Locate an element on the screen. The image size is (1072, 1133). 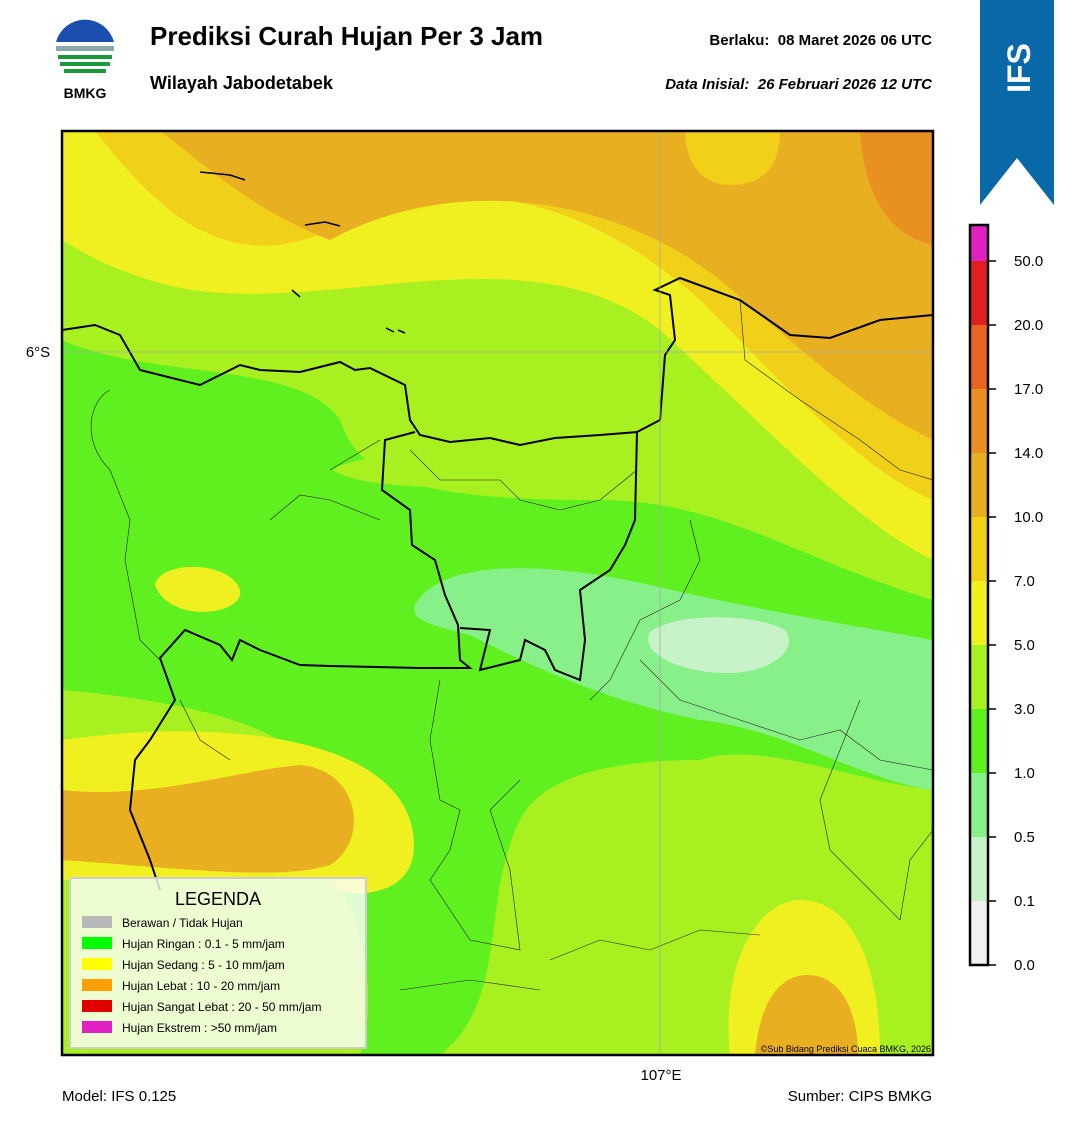
model-badge: IFS is located at coordinates (1017, 102).